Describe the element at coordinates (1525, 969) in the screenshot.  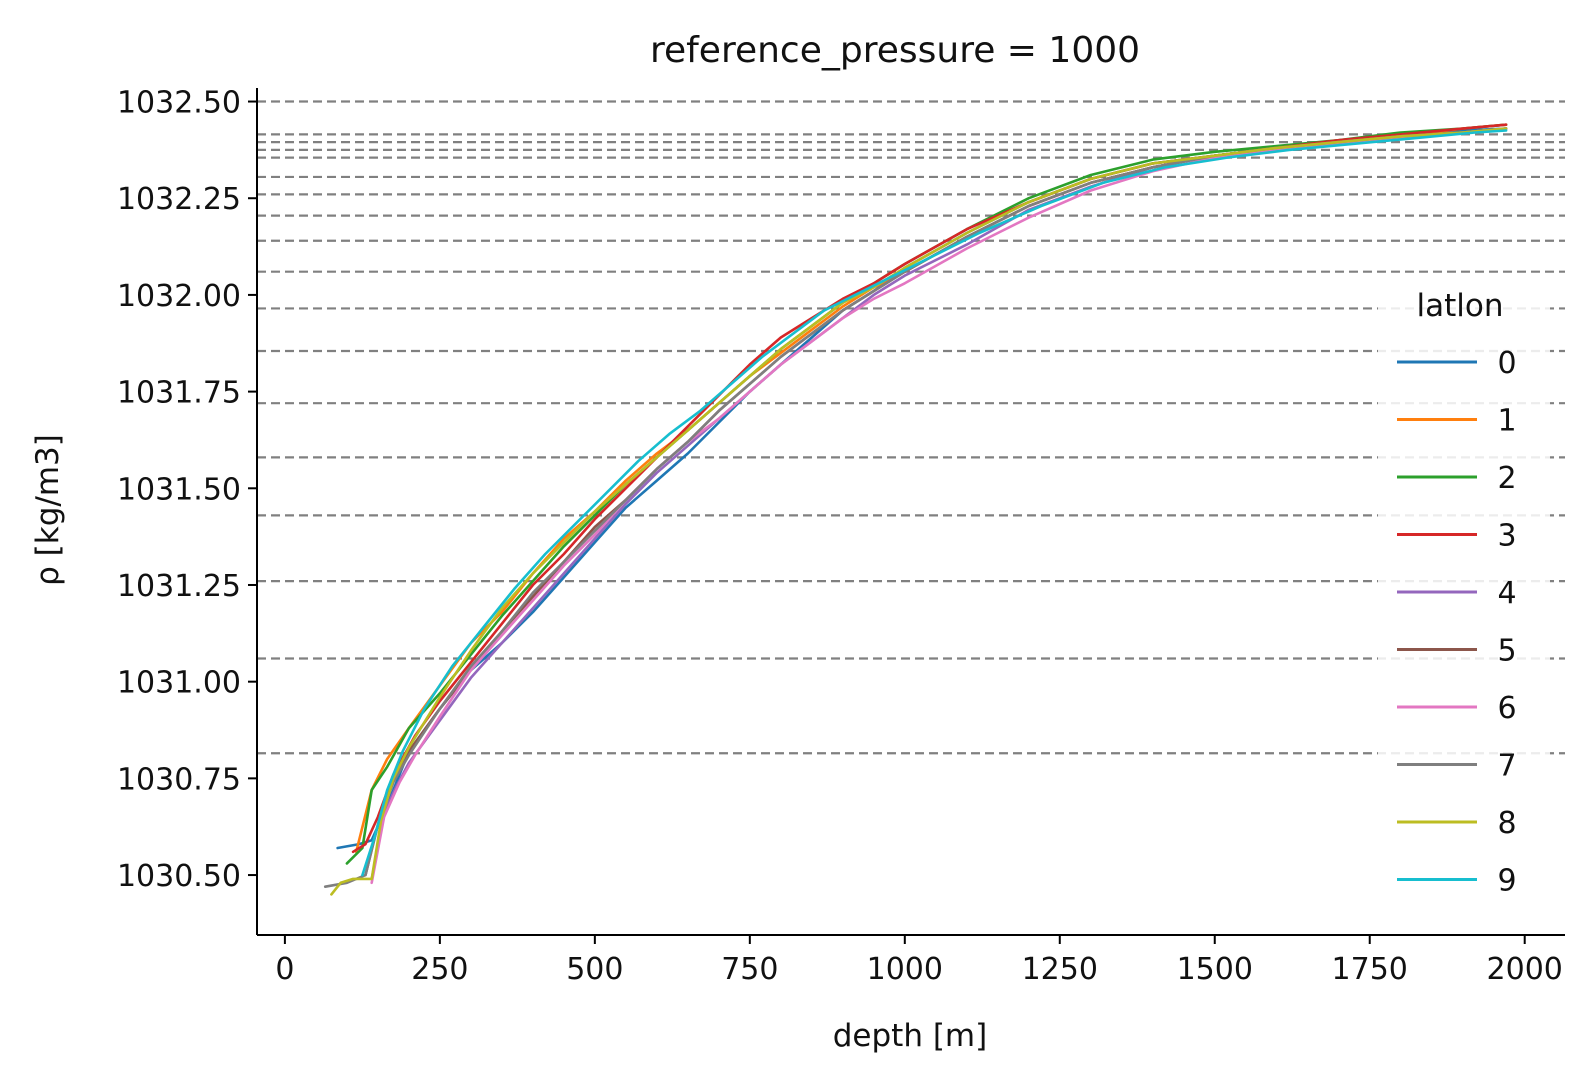
I see `x-tick-label: 2000` at that location.